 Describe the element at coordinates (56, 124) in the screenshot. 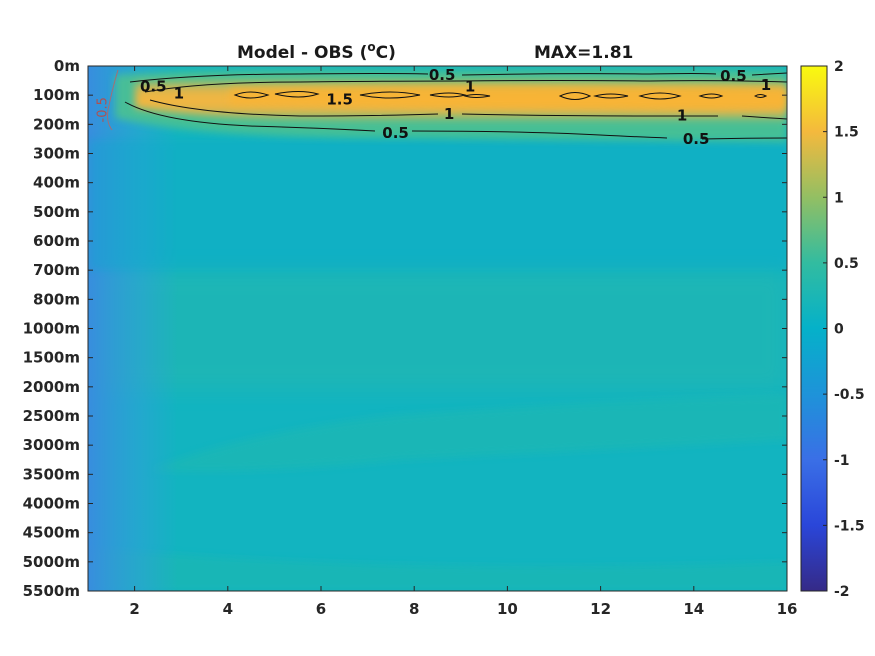

I see `y-tick-label: 200m` at that location.